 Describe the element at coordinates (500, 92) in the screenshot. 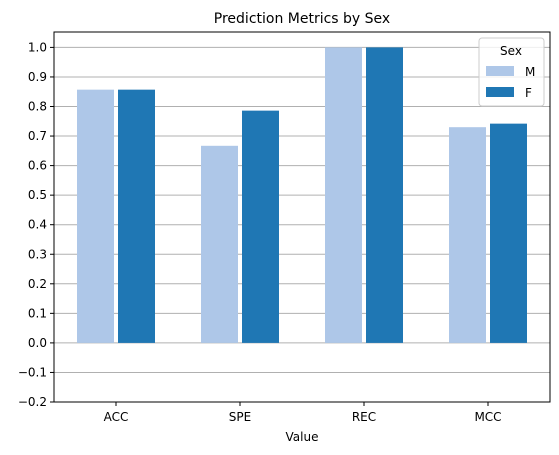

I see `legend-swatch-f` at that location.